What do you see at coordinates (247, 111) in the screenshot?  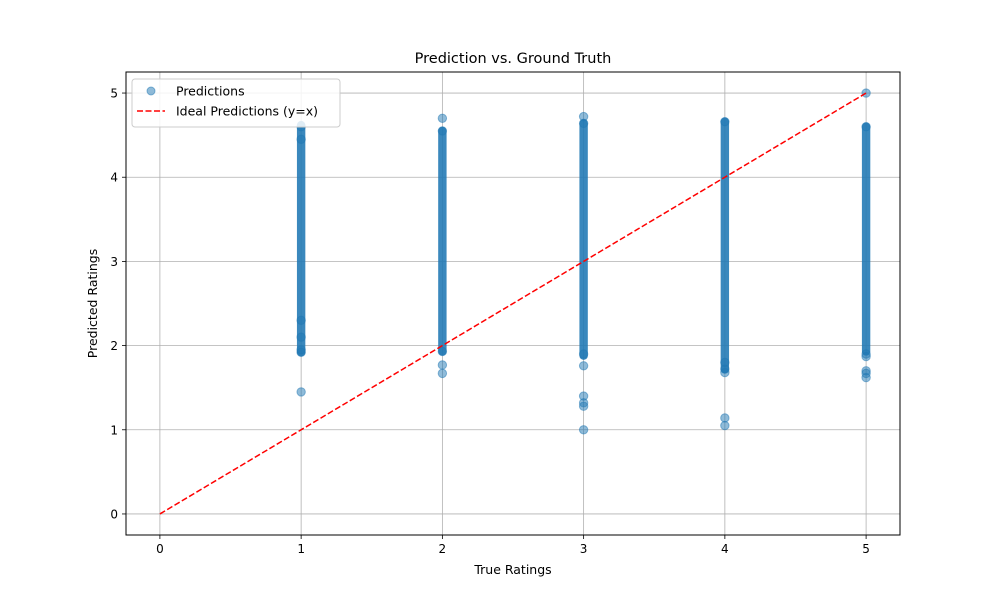 I see `legend-label-ideal: Ideal Predictions (y=x)` at bounding box center [247, 111].